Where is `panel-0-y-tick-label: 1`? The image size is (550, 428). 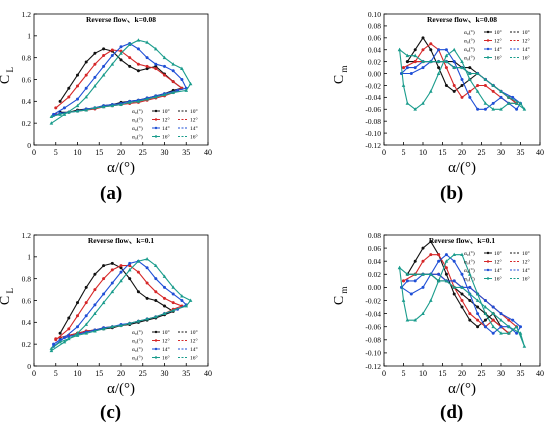
panel-0-y-tick-label: 1 is located at coordinates (29, 36).